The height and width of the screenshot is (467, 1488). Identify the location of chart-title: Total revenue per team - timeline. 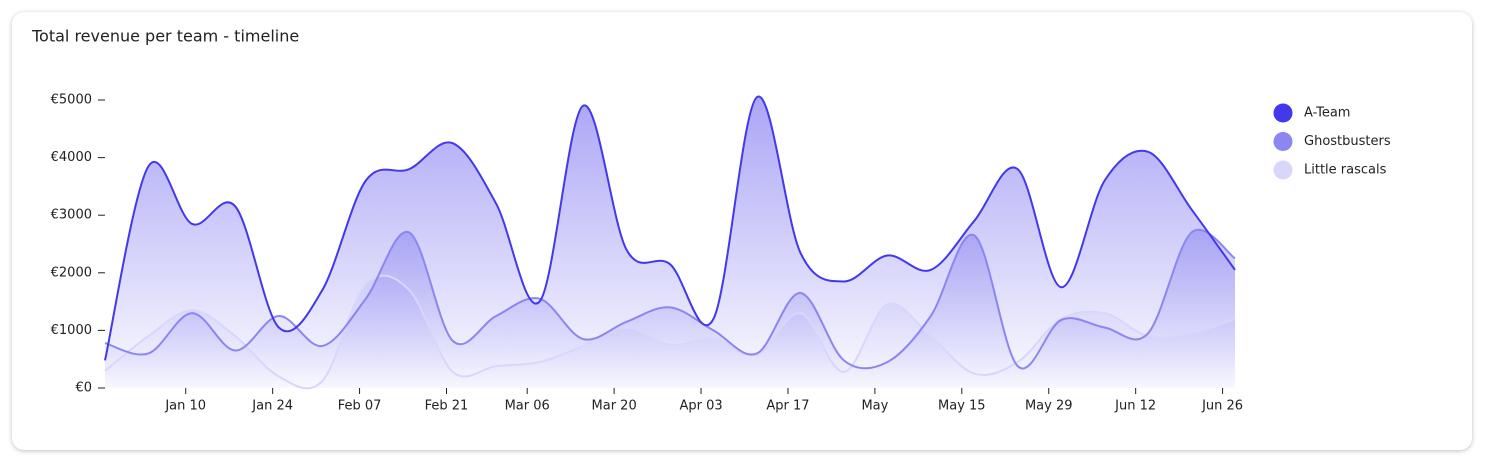
(165, 36).